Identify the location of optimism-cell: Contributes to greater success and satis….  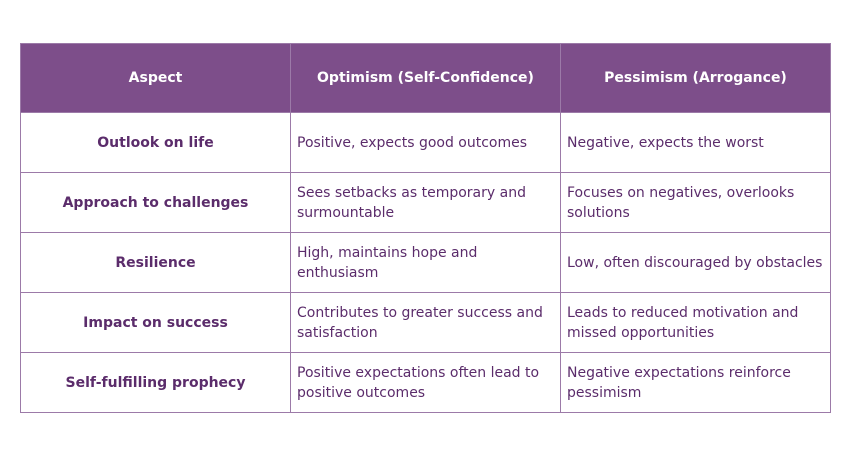
(425, 322).